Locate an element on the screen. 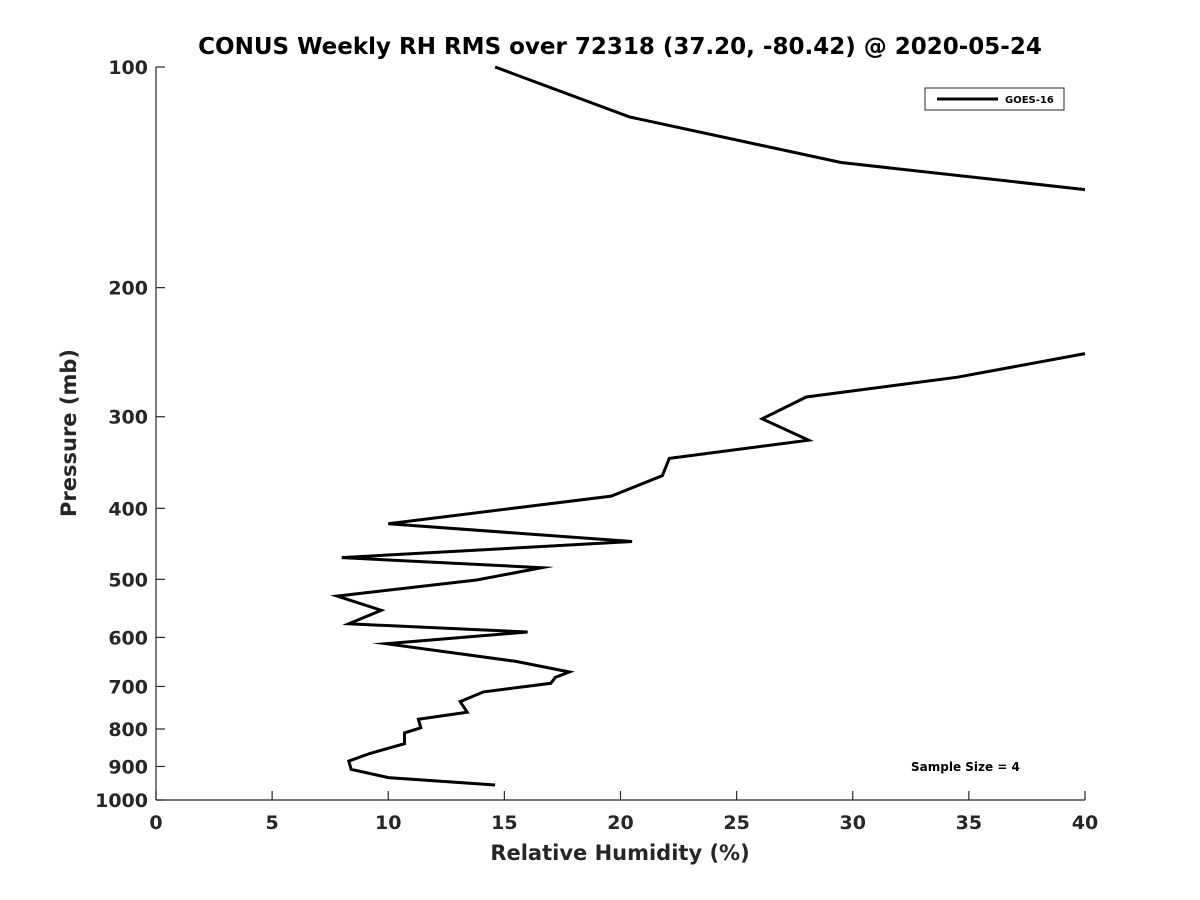 This screenshot has height=900, width=1200. y-tick-label: 1000 is located at coordinates (121, 801).